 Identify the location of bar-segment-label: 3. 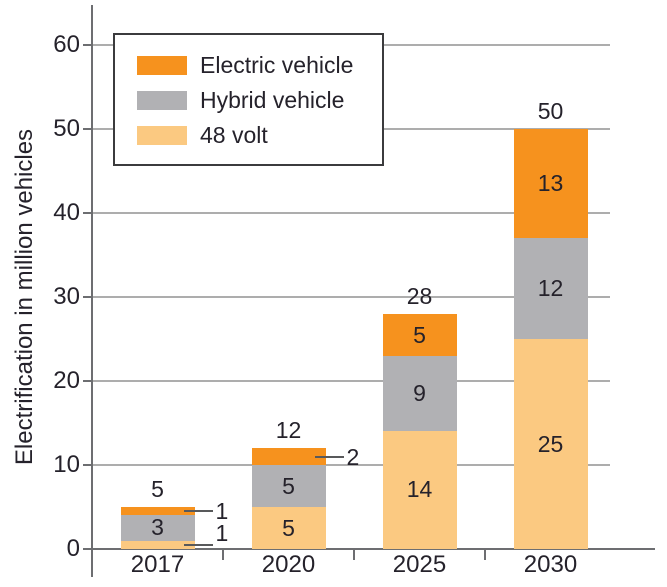
(157, 527).